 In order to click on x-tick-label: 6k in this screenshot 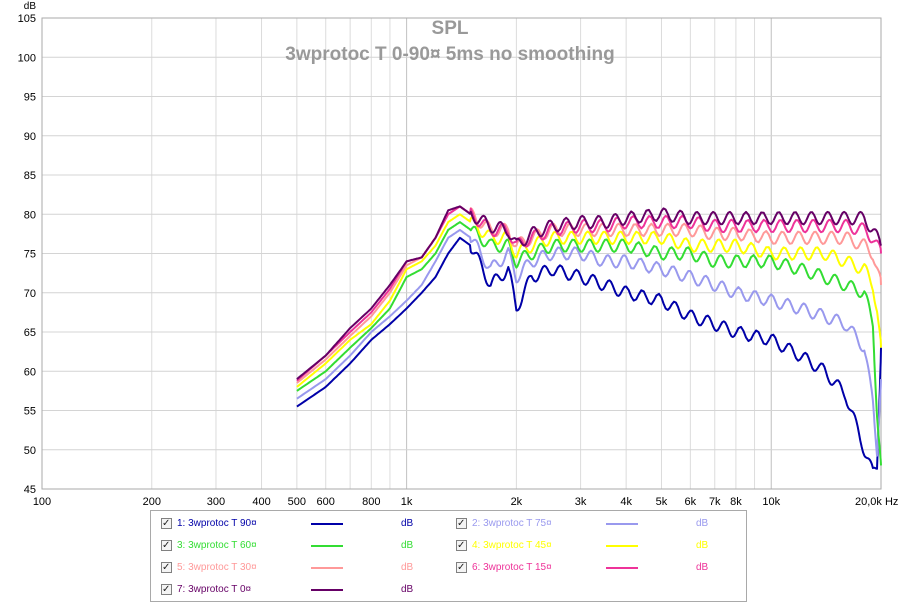, I will do `click(691, 502)`.